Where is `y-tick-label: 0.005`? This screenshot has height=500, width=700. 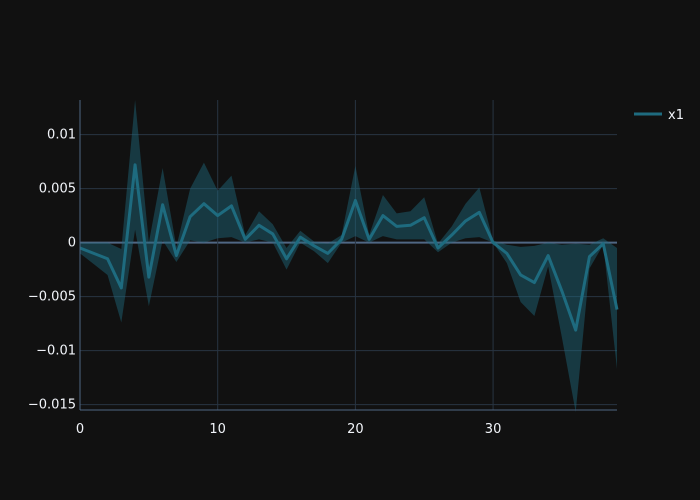 y-tick-label: 0.005 is located at coordinates (57, 189).